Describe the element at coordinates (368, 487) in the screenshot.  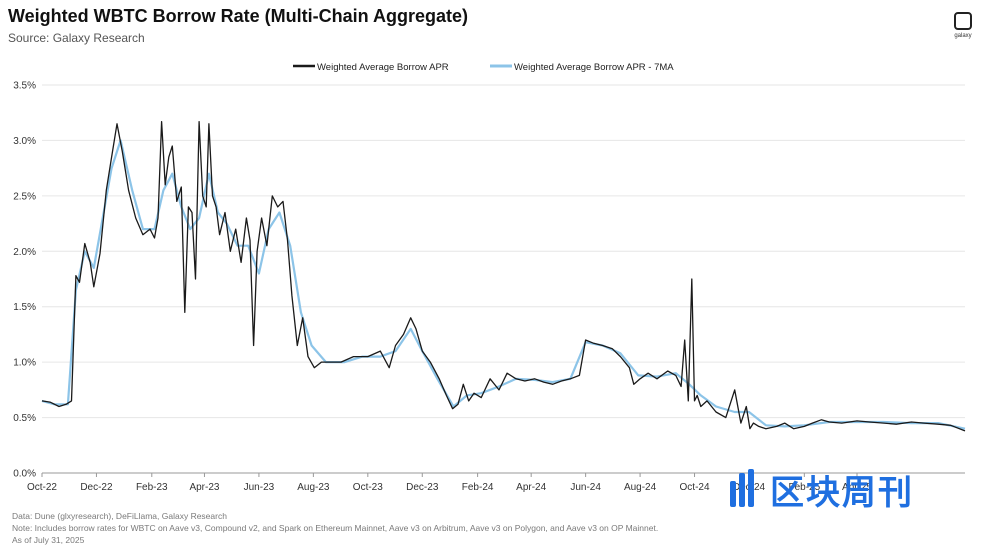
I see `x-tick-label: Oct-23` at that location.